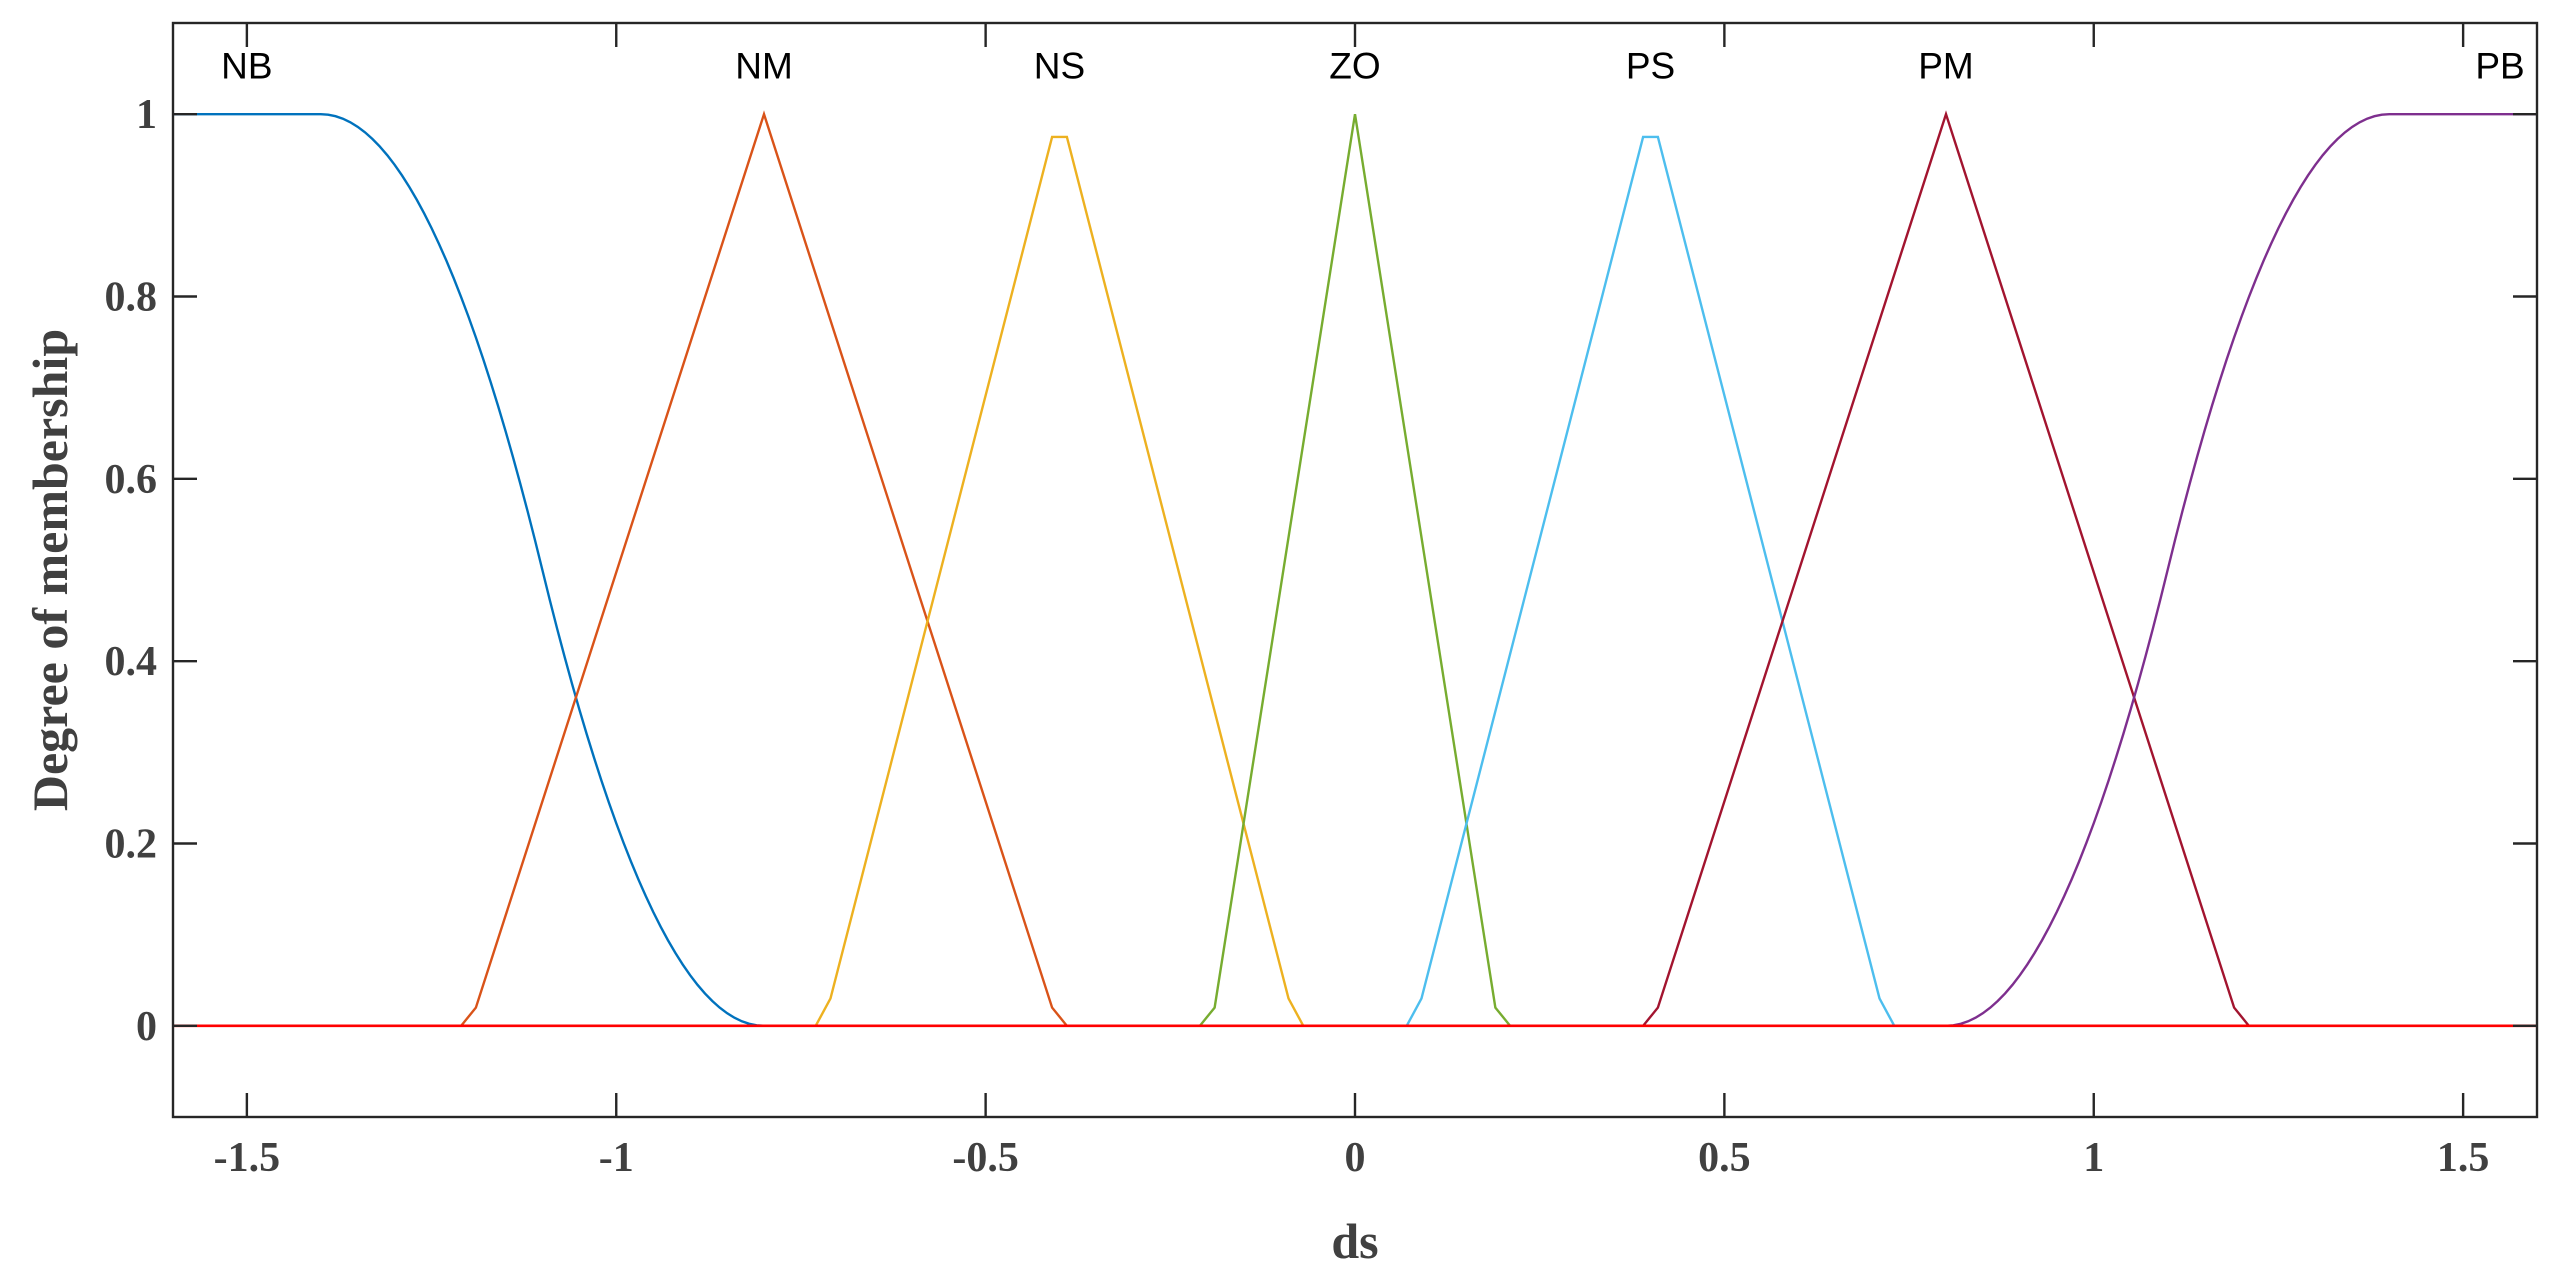 The width and height of the screenshot is (2558, 1279). What do you see at coordinates (50, 570) in the screenshot?
I see `y-axis-title: Degree of membership` at bounding box center [50, 570].